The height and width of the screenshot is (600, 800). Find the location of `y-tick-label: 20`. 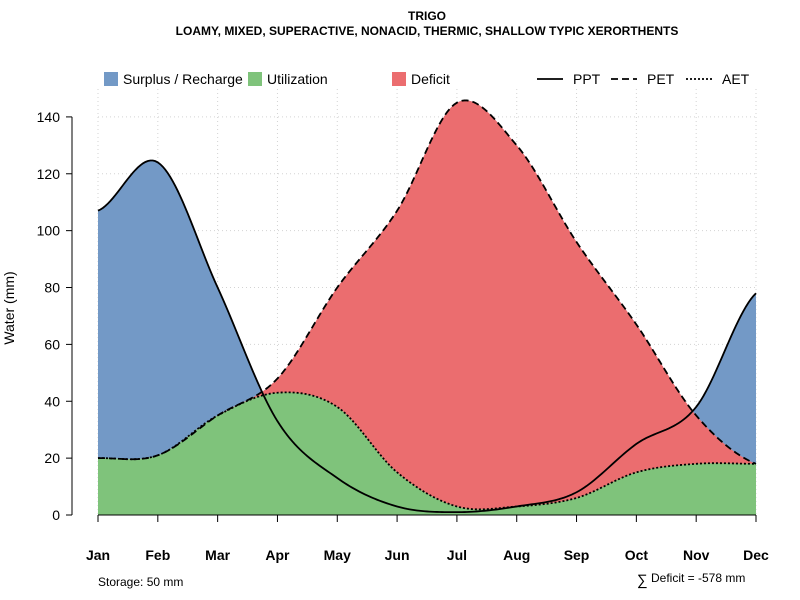

y-tick-label: 20 is located at coordinates (52, 458).